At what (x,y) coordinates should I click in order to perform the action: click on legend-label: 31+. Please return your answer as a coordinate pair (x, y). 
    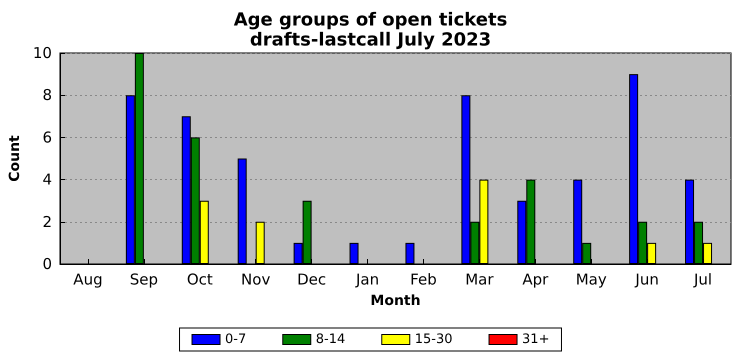
    Looking at the image, I should click on (536, 339).